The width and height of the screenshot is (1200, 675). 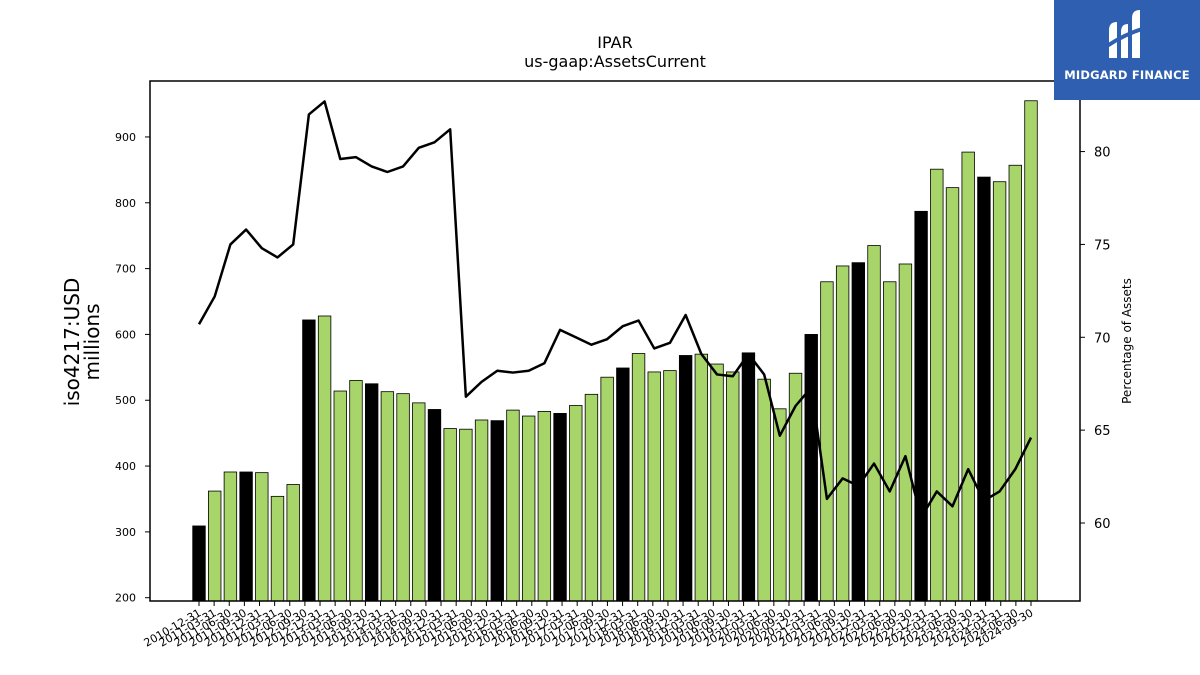 I want to click on y-axis-label-left-line2: millions, so click(x=92, y=341).